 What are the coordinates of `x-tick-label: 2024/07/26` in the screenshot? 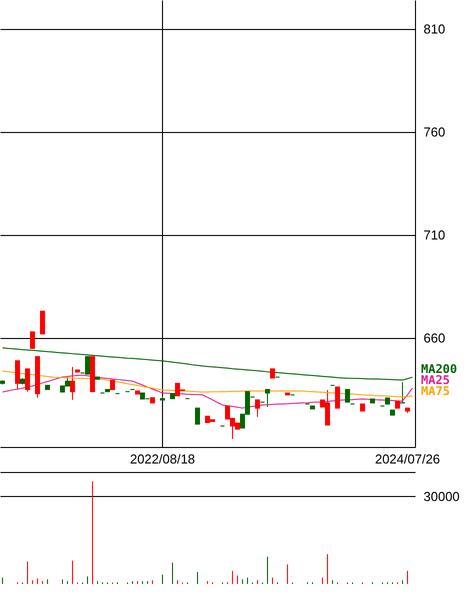 It's located at (407, 459).